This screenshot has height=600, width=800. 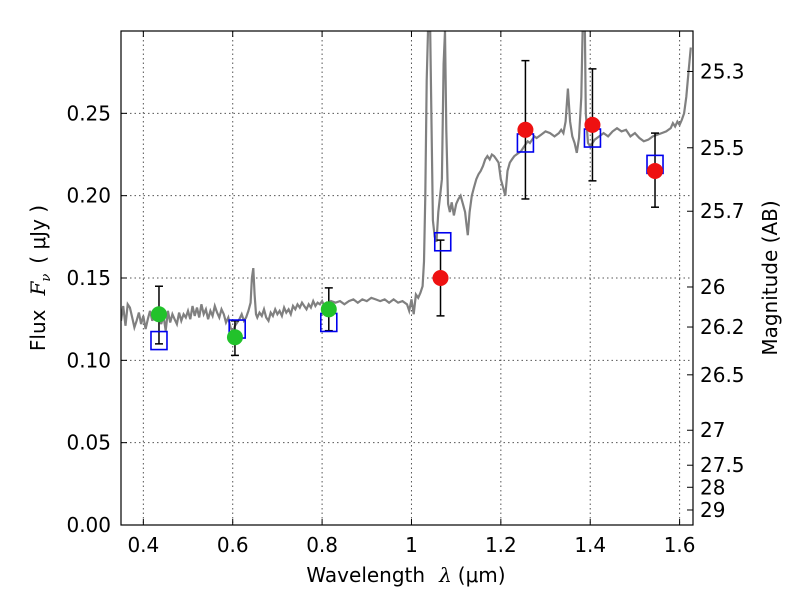 I want to click on x-tick-label: 1, so click(x=411, y=545).